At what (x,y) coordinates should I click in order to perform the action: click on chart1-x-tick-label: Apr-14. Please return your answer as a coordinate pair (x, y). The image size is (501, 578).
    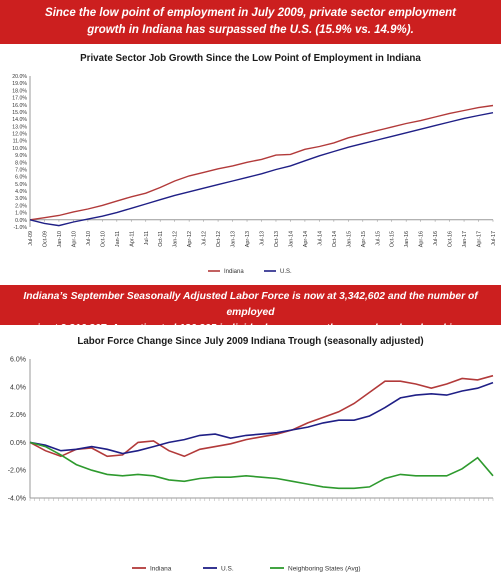
    Looking at the image, I should click on (306, 239).